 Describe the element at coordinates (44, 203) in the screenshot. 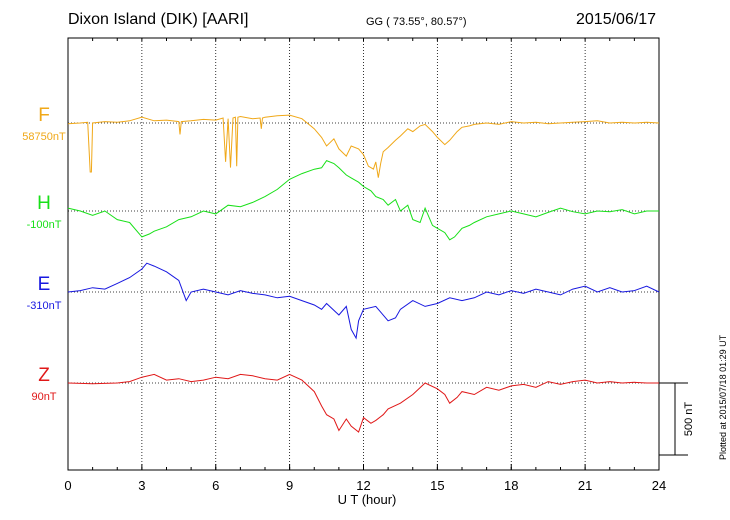

I see `series-label-h: H` at that location.